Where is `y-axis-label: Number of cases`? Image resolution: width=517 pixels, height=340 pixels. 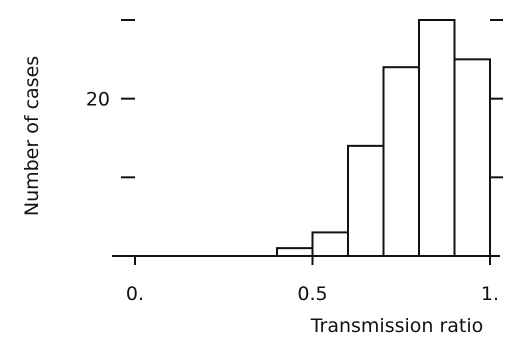
y-axis-label: Number of cases is located at coordinates (32, 136).